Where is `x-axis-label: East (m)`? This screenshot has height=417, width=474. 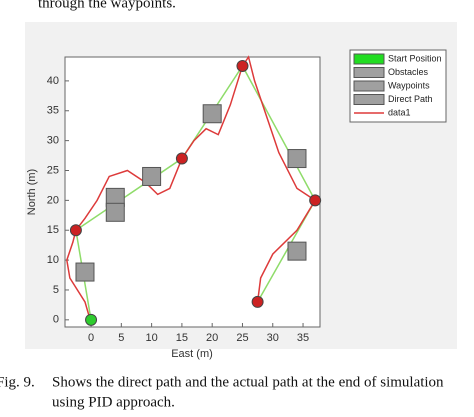 x-axis-label: East (m) is located at coordinates (192, 354).